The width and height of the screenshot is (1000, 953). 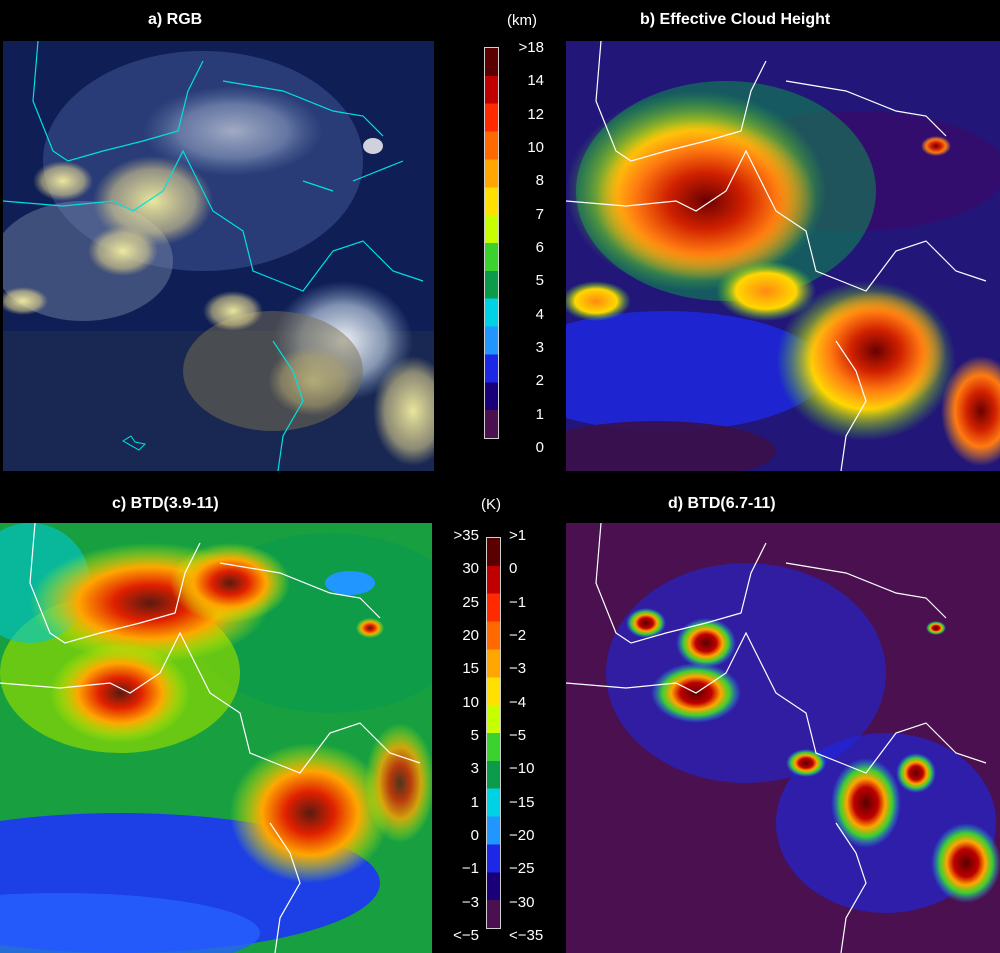 I want to click on colorbar-tick-label: <−5, so click(x=466, y=935).